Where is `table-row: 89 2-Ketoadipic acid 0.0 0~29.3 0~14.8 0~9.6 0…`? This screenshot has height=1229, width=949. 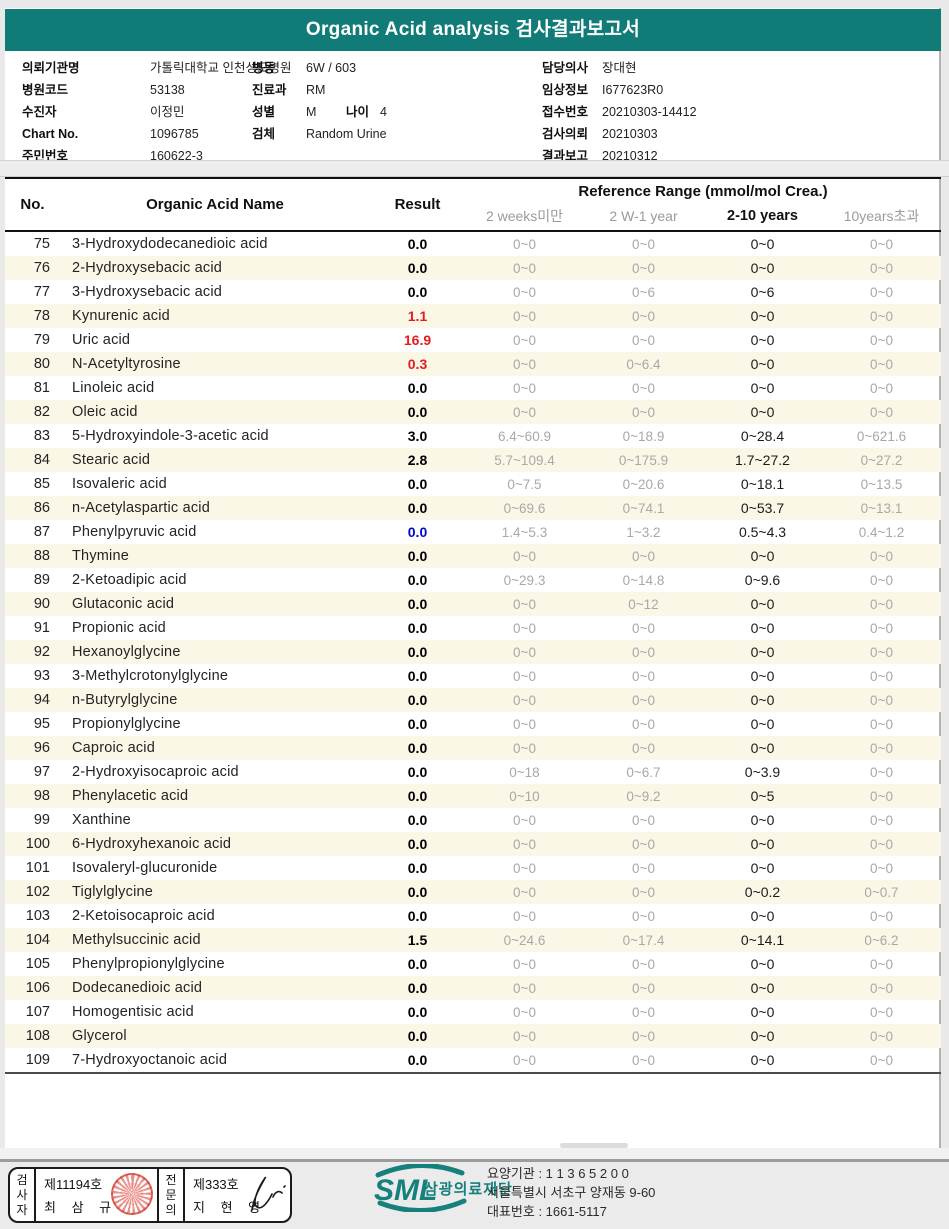
table-row: 89 2-Ketoadipic acid 0.0 0~29.3 0~14.8 0~9.6 0… is located at coordinates (473, 580).